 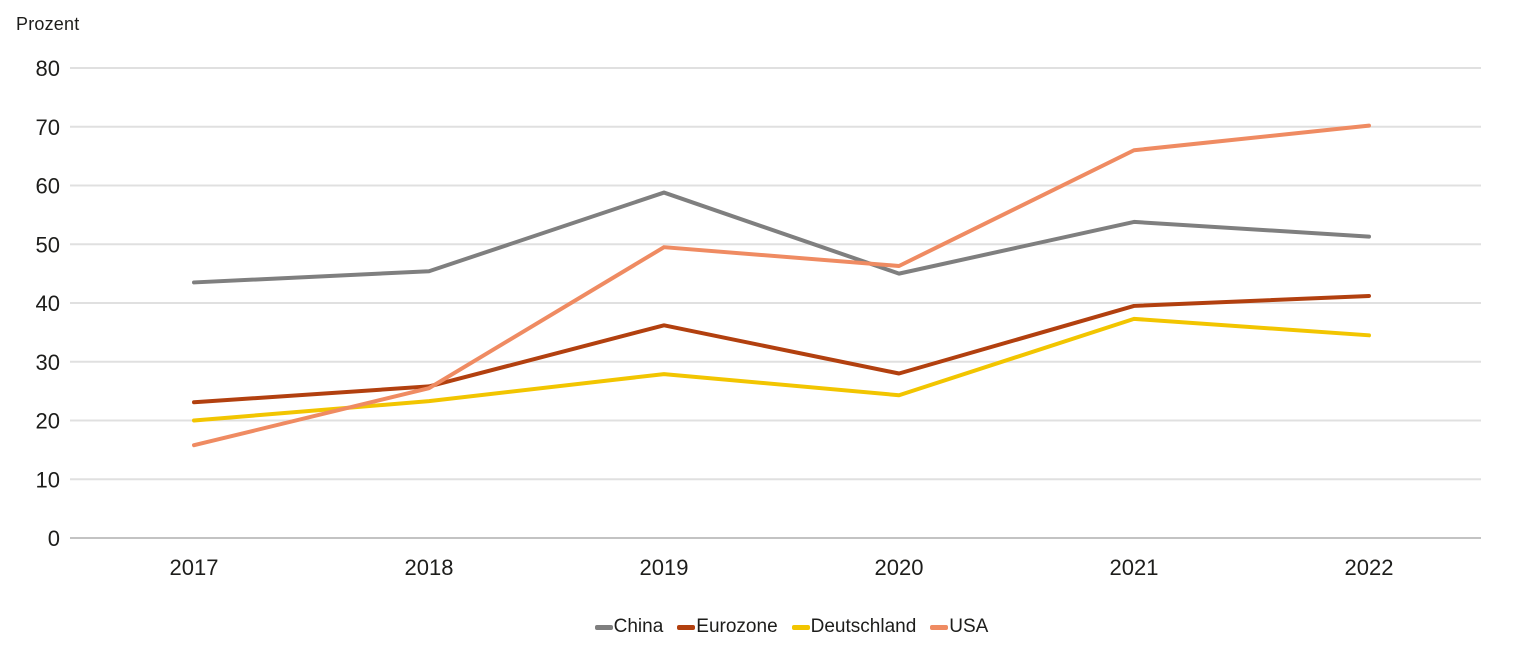 What do you see at coordinates (969, 626) in the screenshot?
I see `legend-label-usa: USA` at bounding box center [969, 626].